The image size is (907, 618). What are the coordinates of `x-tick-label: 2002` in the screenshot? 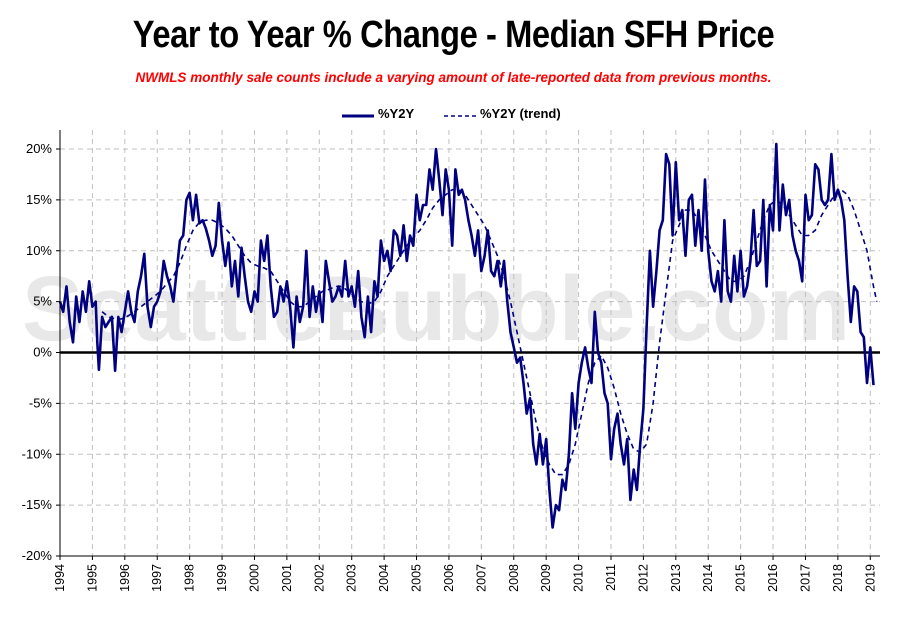 It's located at (319, 578).